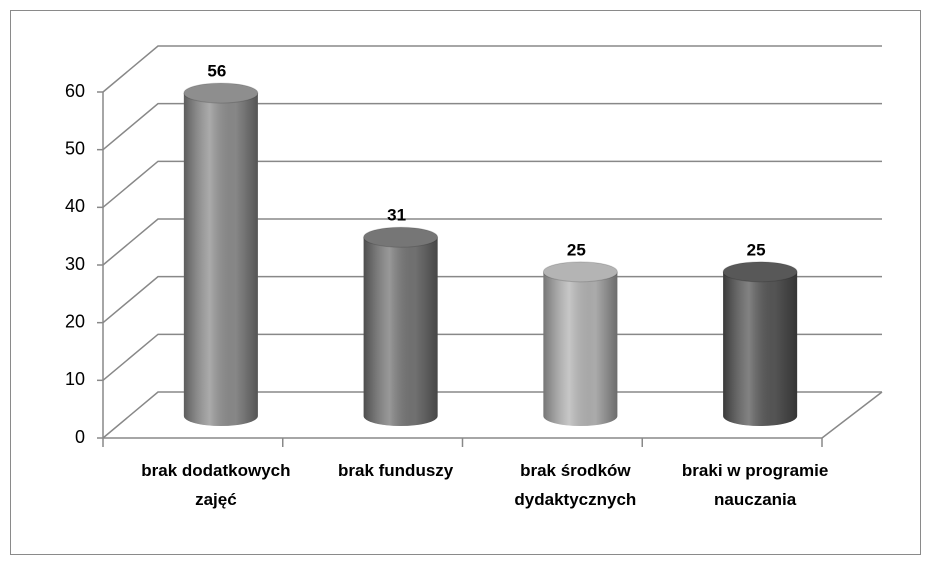 This screenshot has width=931, height=565. What do you see at coordinates (75, 321) in the screenshot?
I see `y-tick-label: 20` at bounding box center [75, 321].